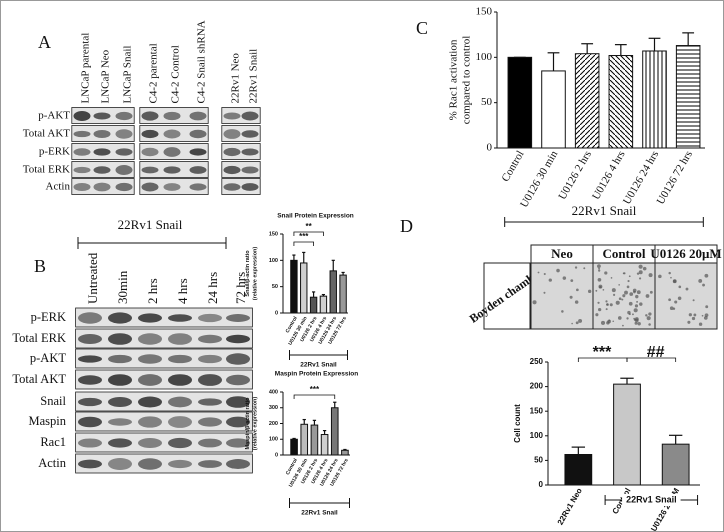 The width and height of the screenshot is (724, 532). I want to click on y-tick-label: 200, so click(273, 424).